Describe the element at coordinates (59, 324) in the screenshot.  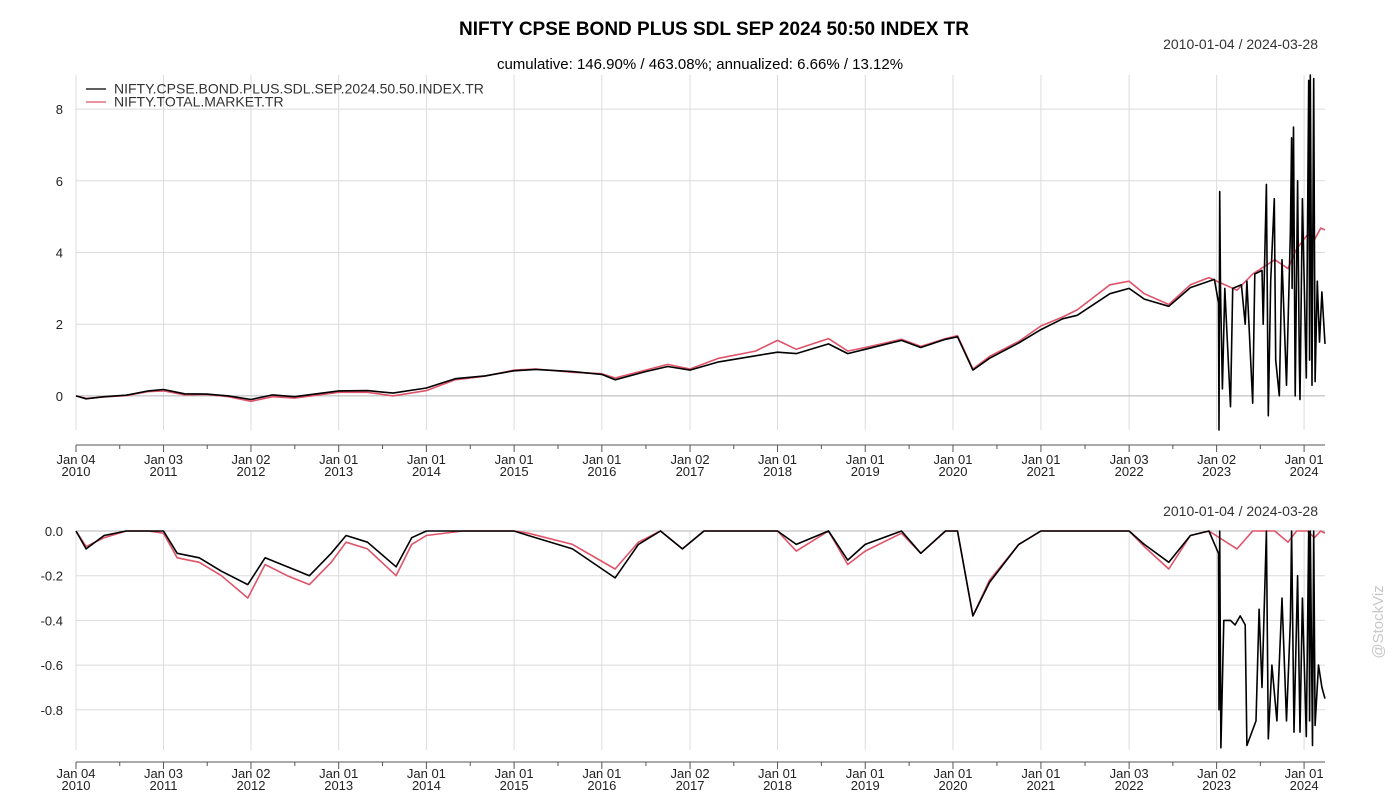
I see `y-tick-label: 2` at that location.